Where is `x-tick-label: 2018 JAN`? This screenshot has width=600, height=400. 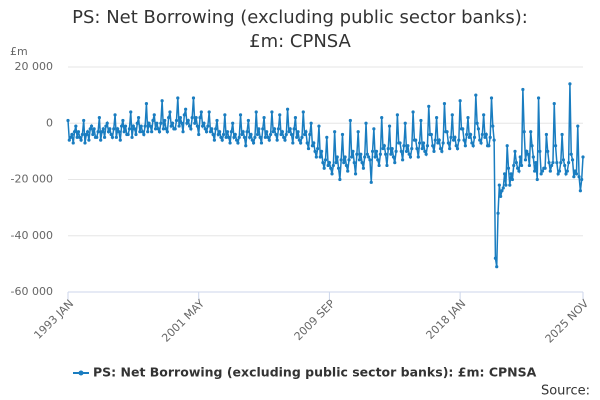 x-tick-label: 2018 JAN is located at coordinates (446, 319).